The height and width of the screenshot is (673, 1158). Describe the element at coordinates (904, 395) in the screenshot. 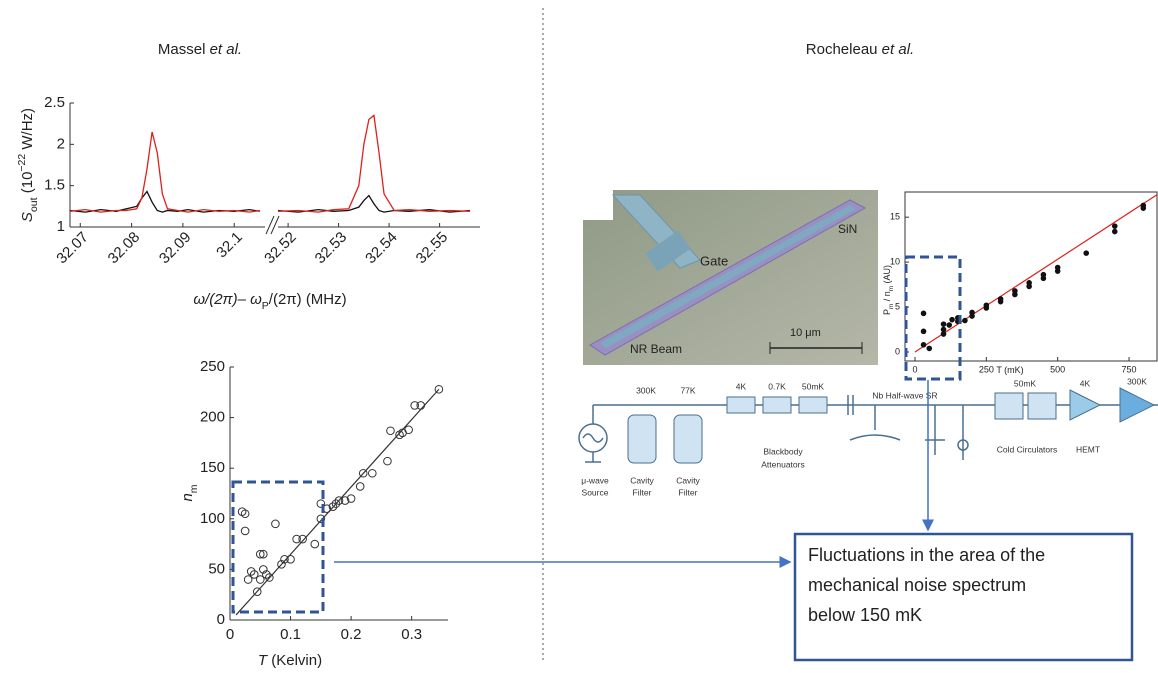

I see `stage-label: Nb Half-wave SR` at that location.